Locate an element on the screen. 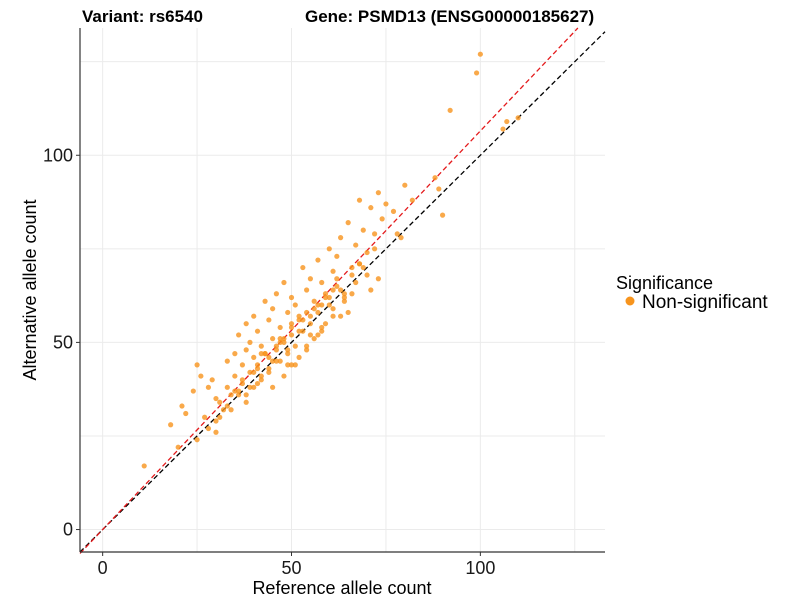 This screenshot has width=800, height=600. y-tick-label: 50 is located at coordinates (63, 342).